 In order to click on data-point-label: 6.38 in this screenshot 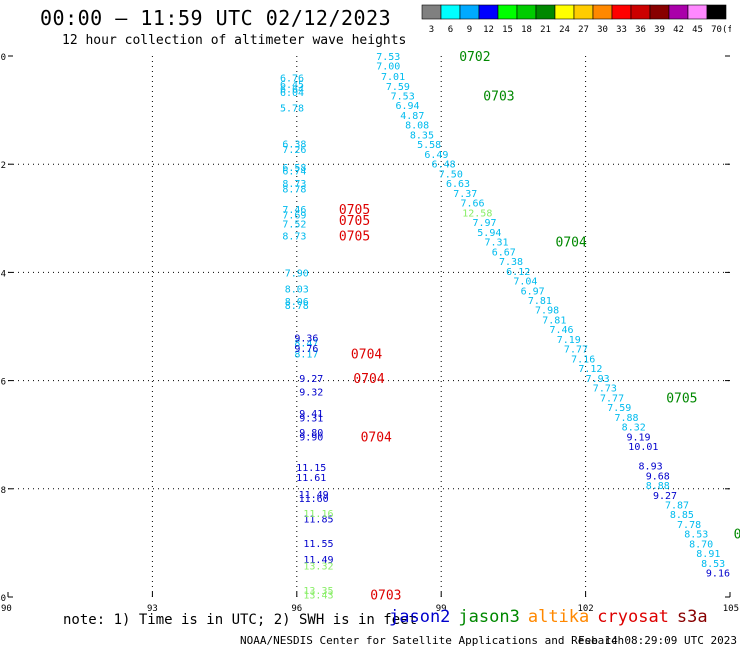, I will do `click(294, 145)`.